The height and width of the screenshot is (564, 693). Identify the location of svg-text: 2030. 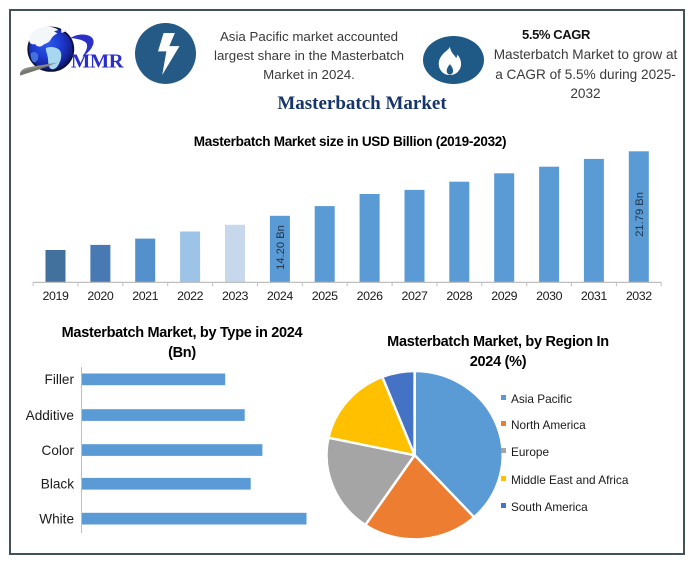
(549, 296).